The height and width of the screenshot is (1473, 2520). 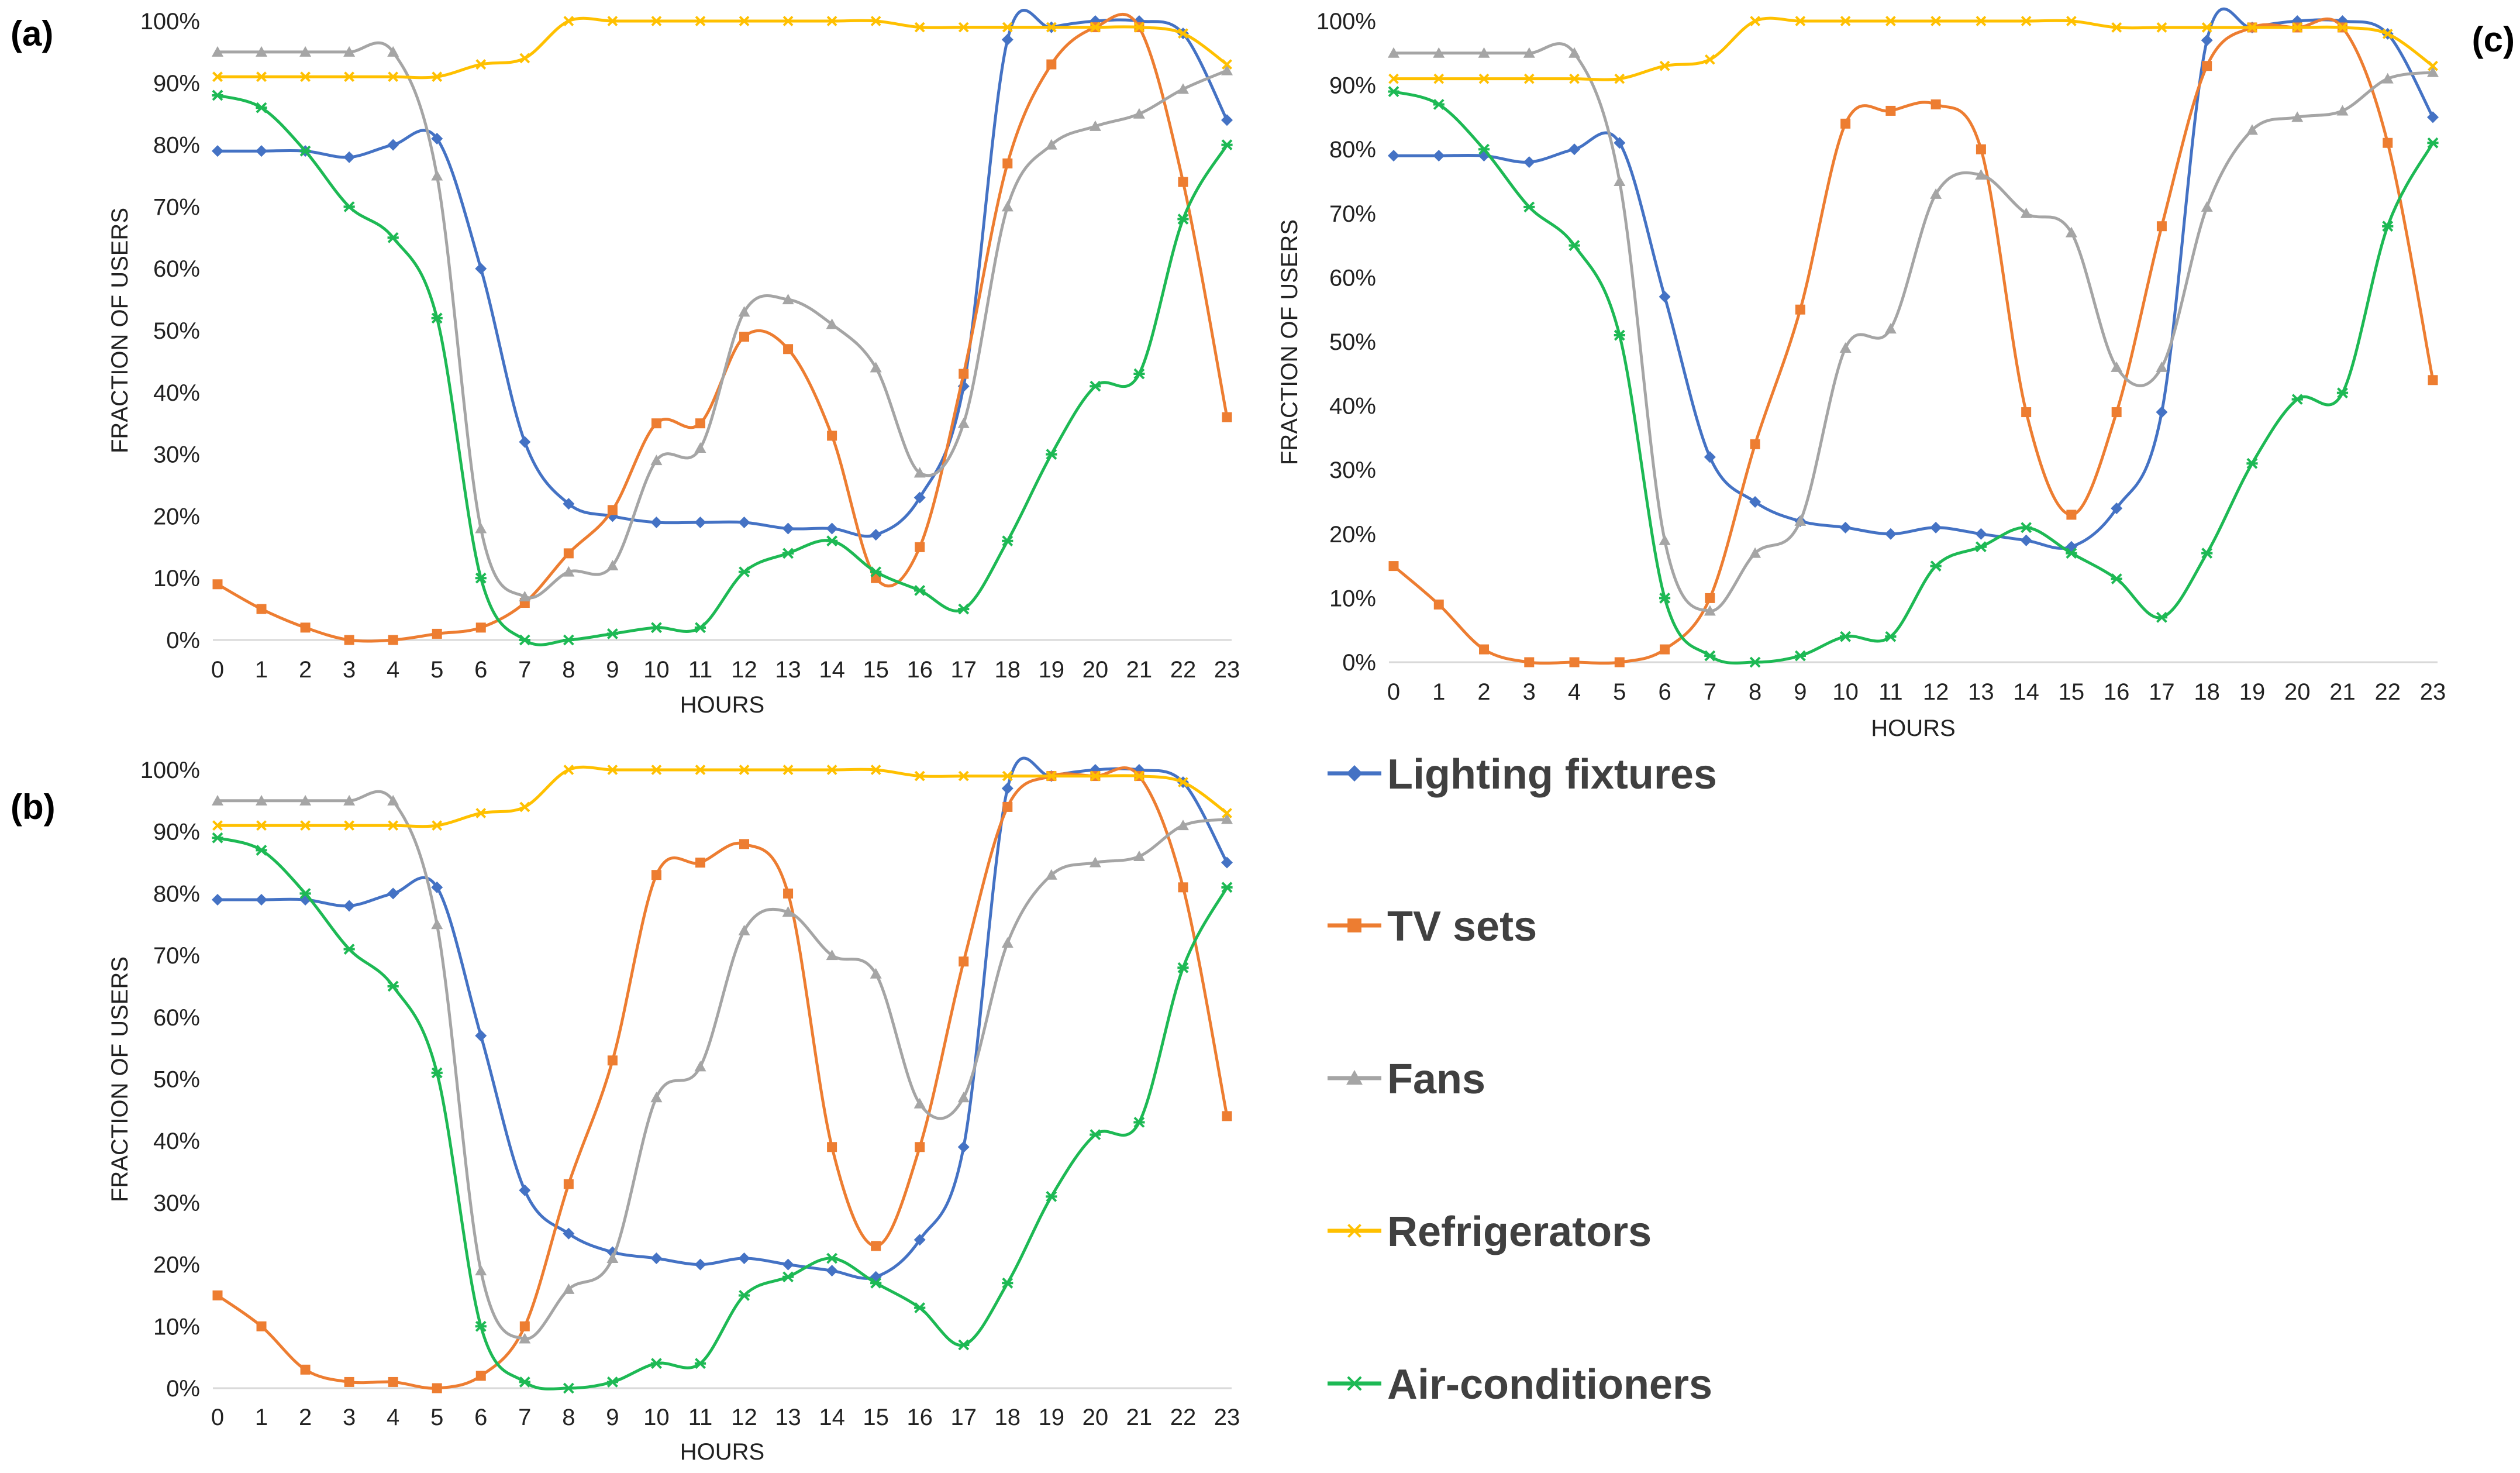 What do you see at coordinates (1436, 1079) in the screenshot?
I see `legend-label: Fans` at bounding box center [1436, 1079].